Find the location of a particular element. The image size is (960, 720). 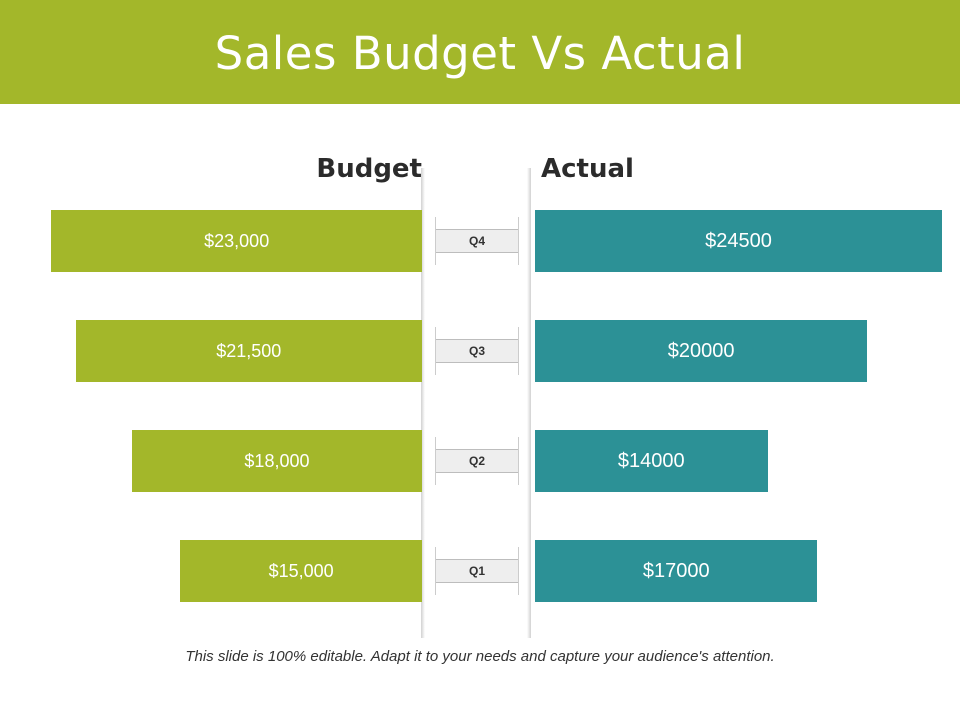

actual-bar-q1: $17000 is located at coordinates (676, 571).